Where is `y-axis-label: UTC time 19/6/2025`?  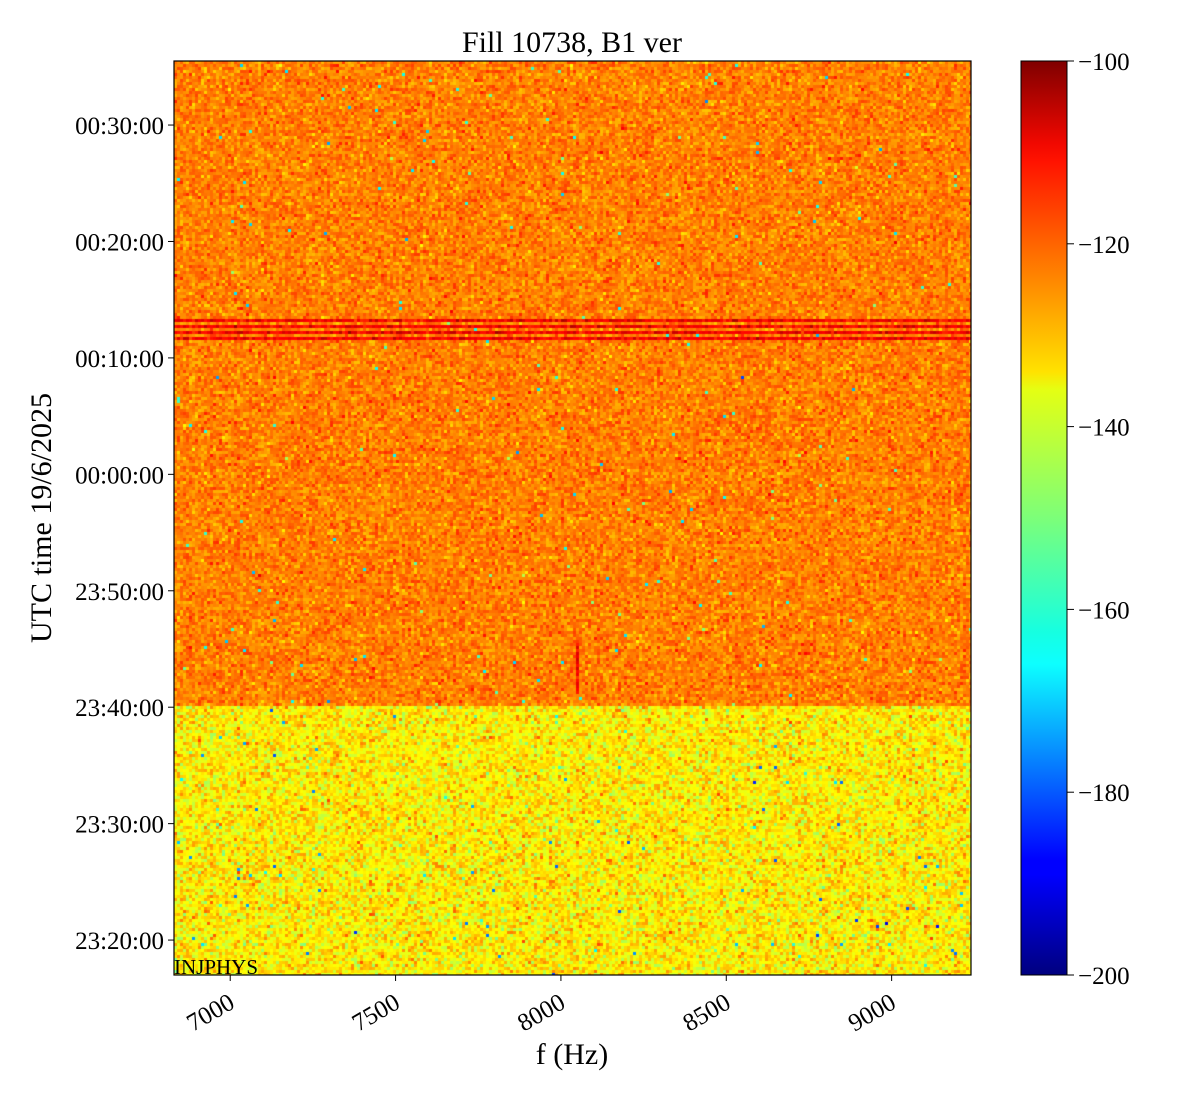
y-axis-label: UTC time 19/6/2025 is located at coordinates (41, 518).